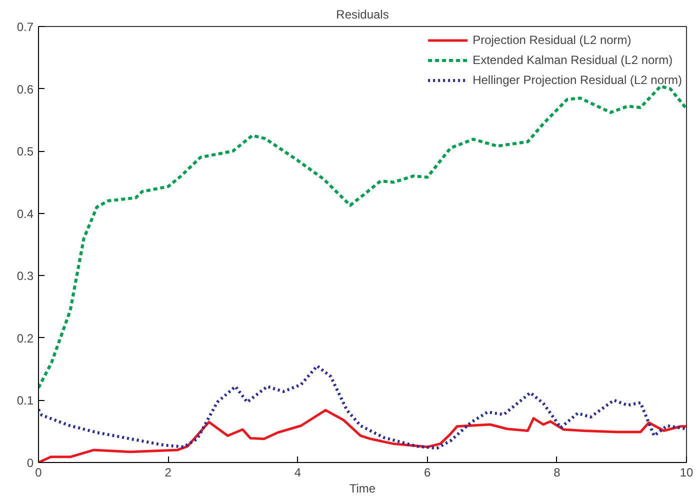  What do you see at coordinates (168, 473) in the screenshot?
I see `x-tick-label: 2` at bounding box center [168, 473].